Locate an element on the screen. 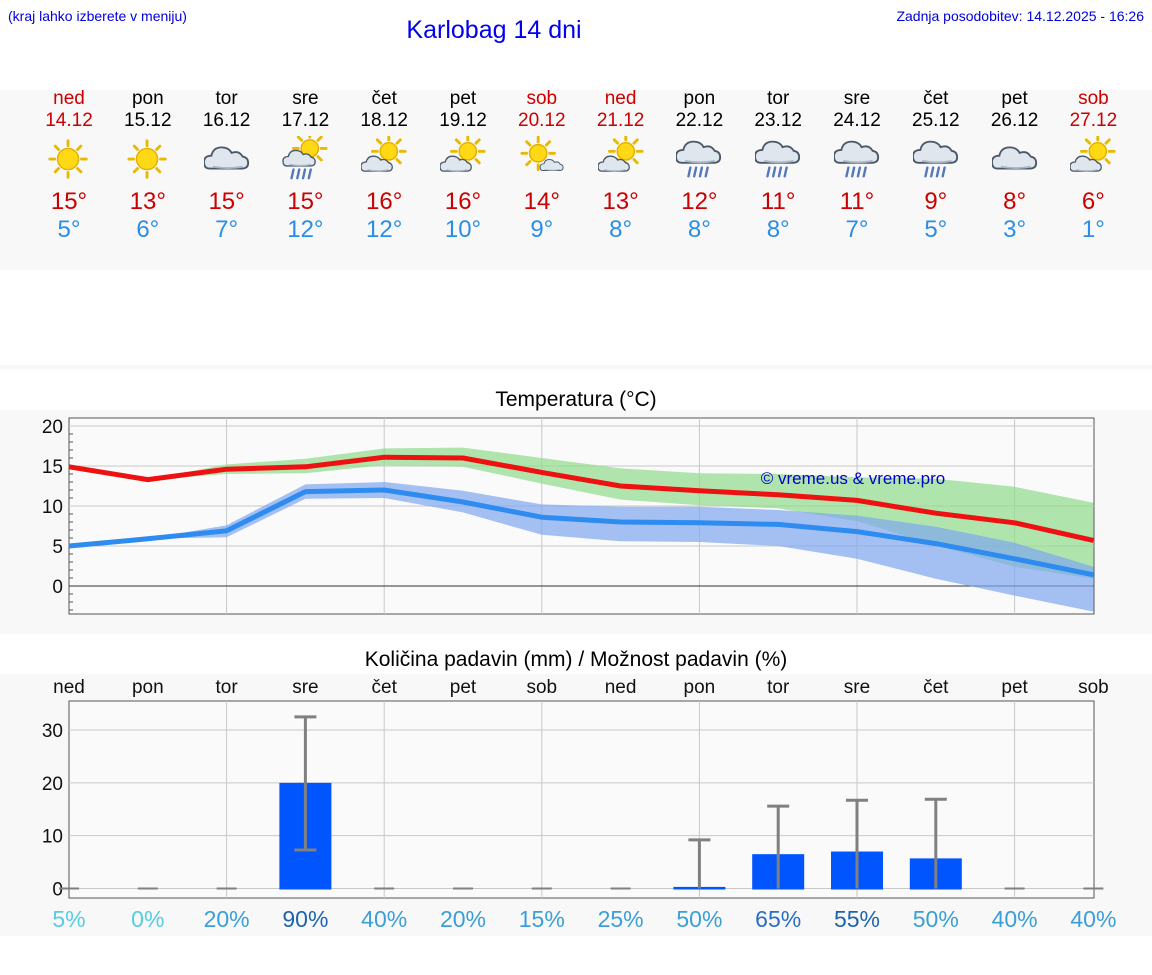 The width and height of the screenshot is (1152, 975). temp-max: 12° is located at coordinates (699, 201).